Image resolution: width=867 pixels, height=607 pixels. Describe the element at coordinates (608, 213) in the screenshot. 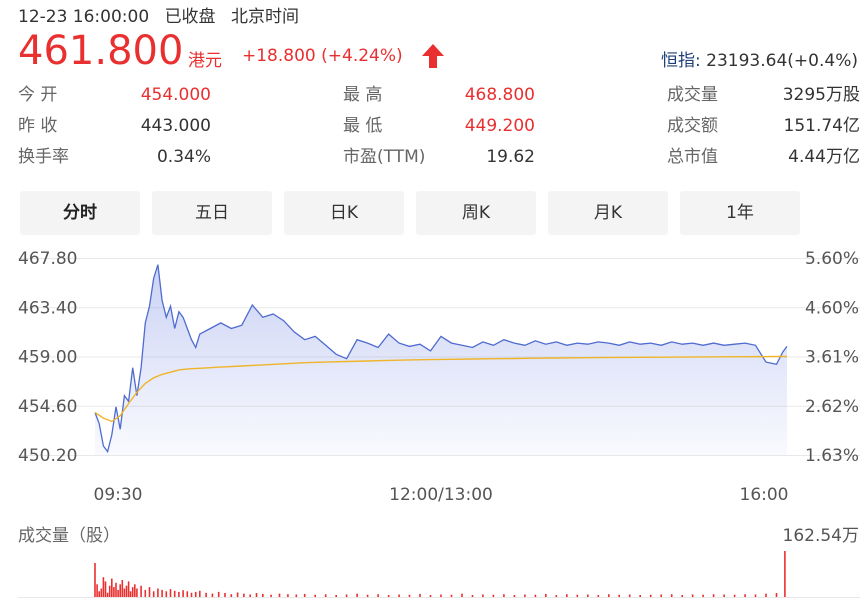

I see `tab-4: 月K` at that location.